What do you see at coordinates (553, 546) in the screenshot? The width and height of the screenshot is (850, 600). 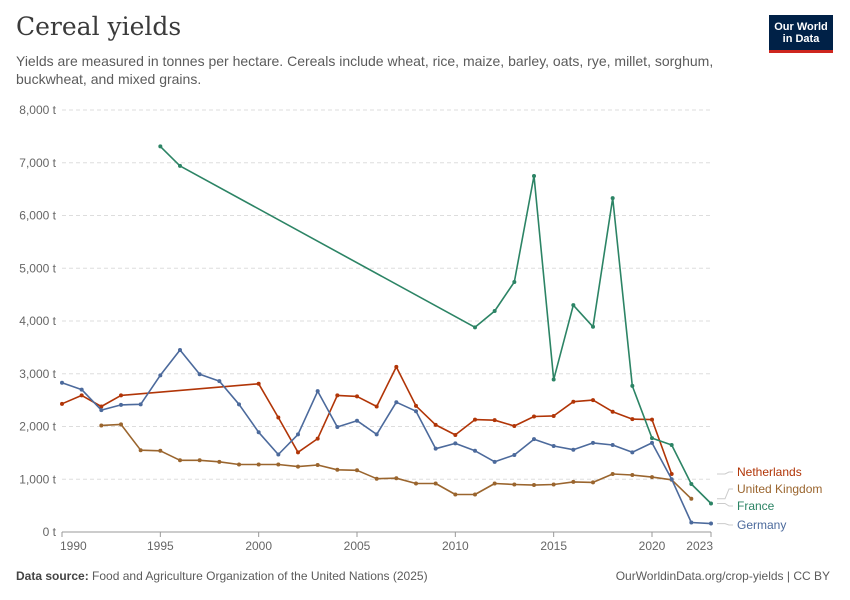 I see `x-tick-label: 2015` at bounding box center [553, 546].